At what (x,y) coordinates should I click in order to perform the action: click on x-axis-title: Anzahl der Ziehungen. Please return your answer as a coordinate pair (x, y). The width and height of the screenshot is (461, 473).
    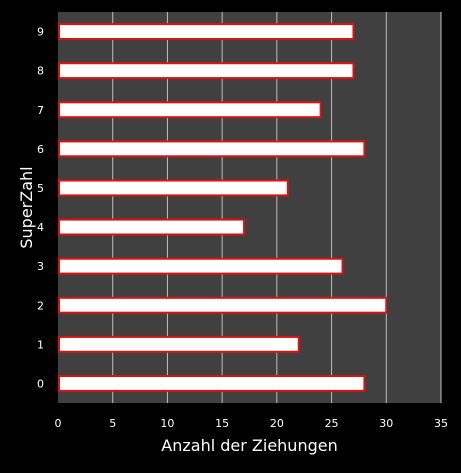
    Looking at the image, I should click on (249, 445).